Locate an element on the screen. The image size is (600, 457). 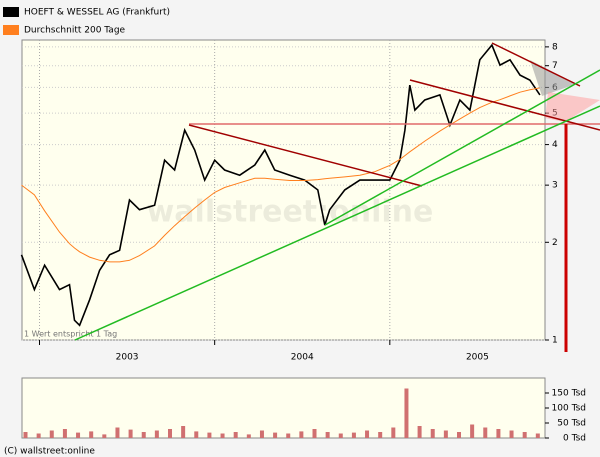
legend-label: HOEFT & WESSEL AG (Frankfurt) is located at coordinates (97, 13).